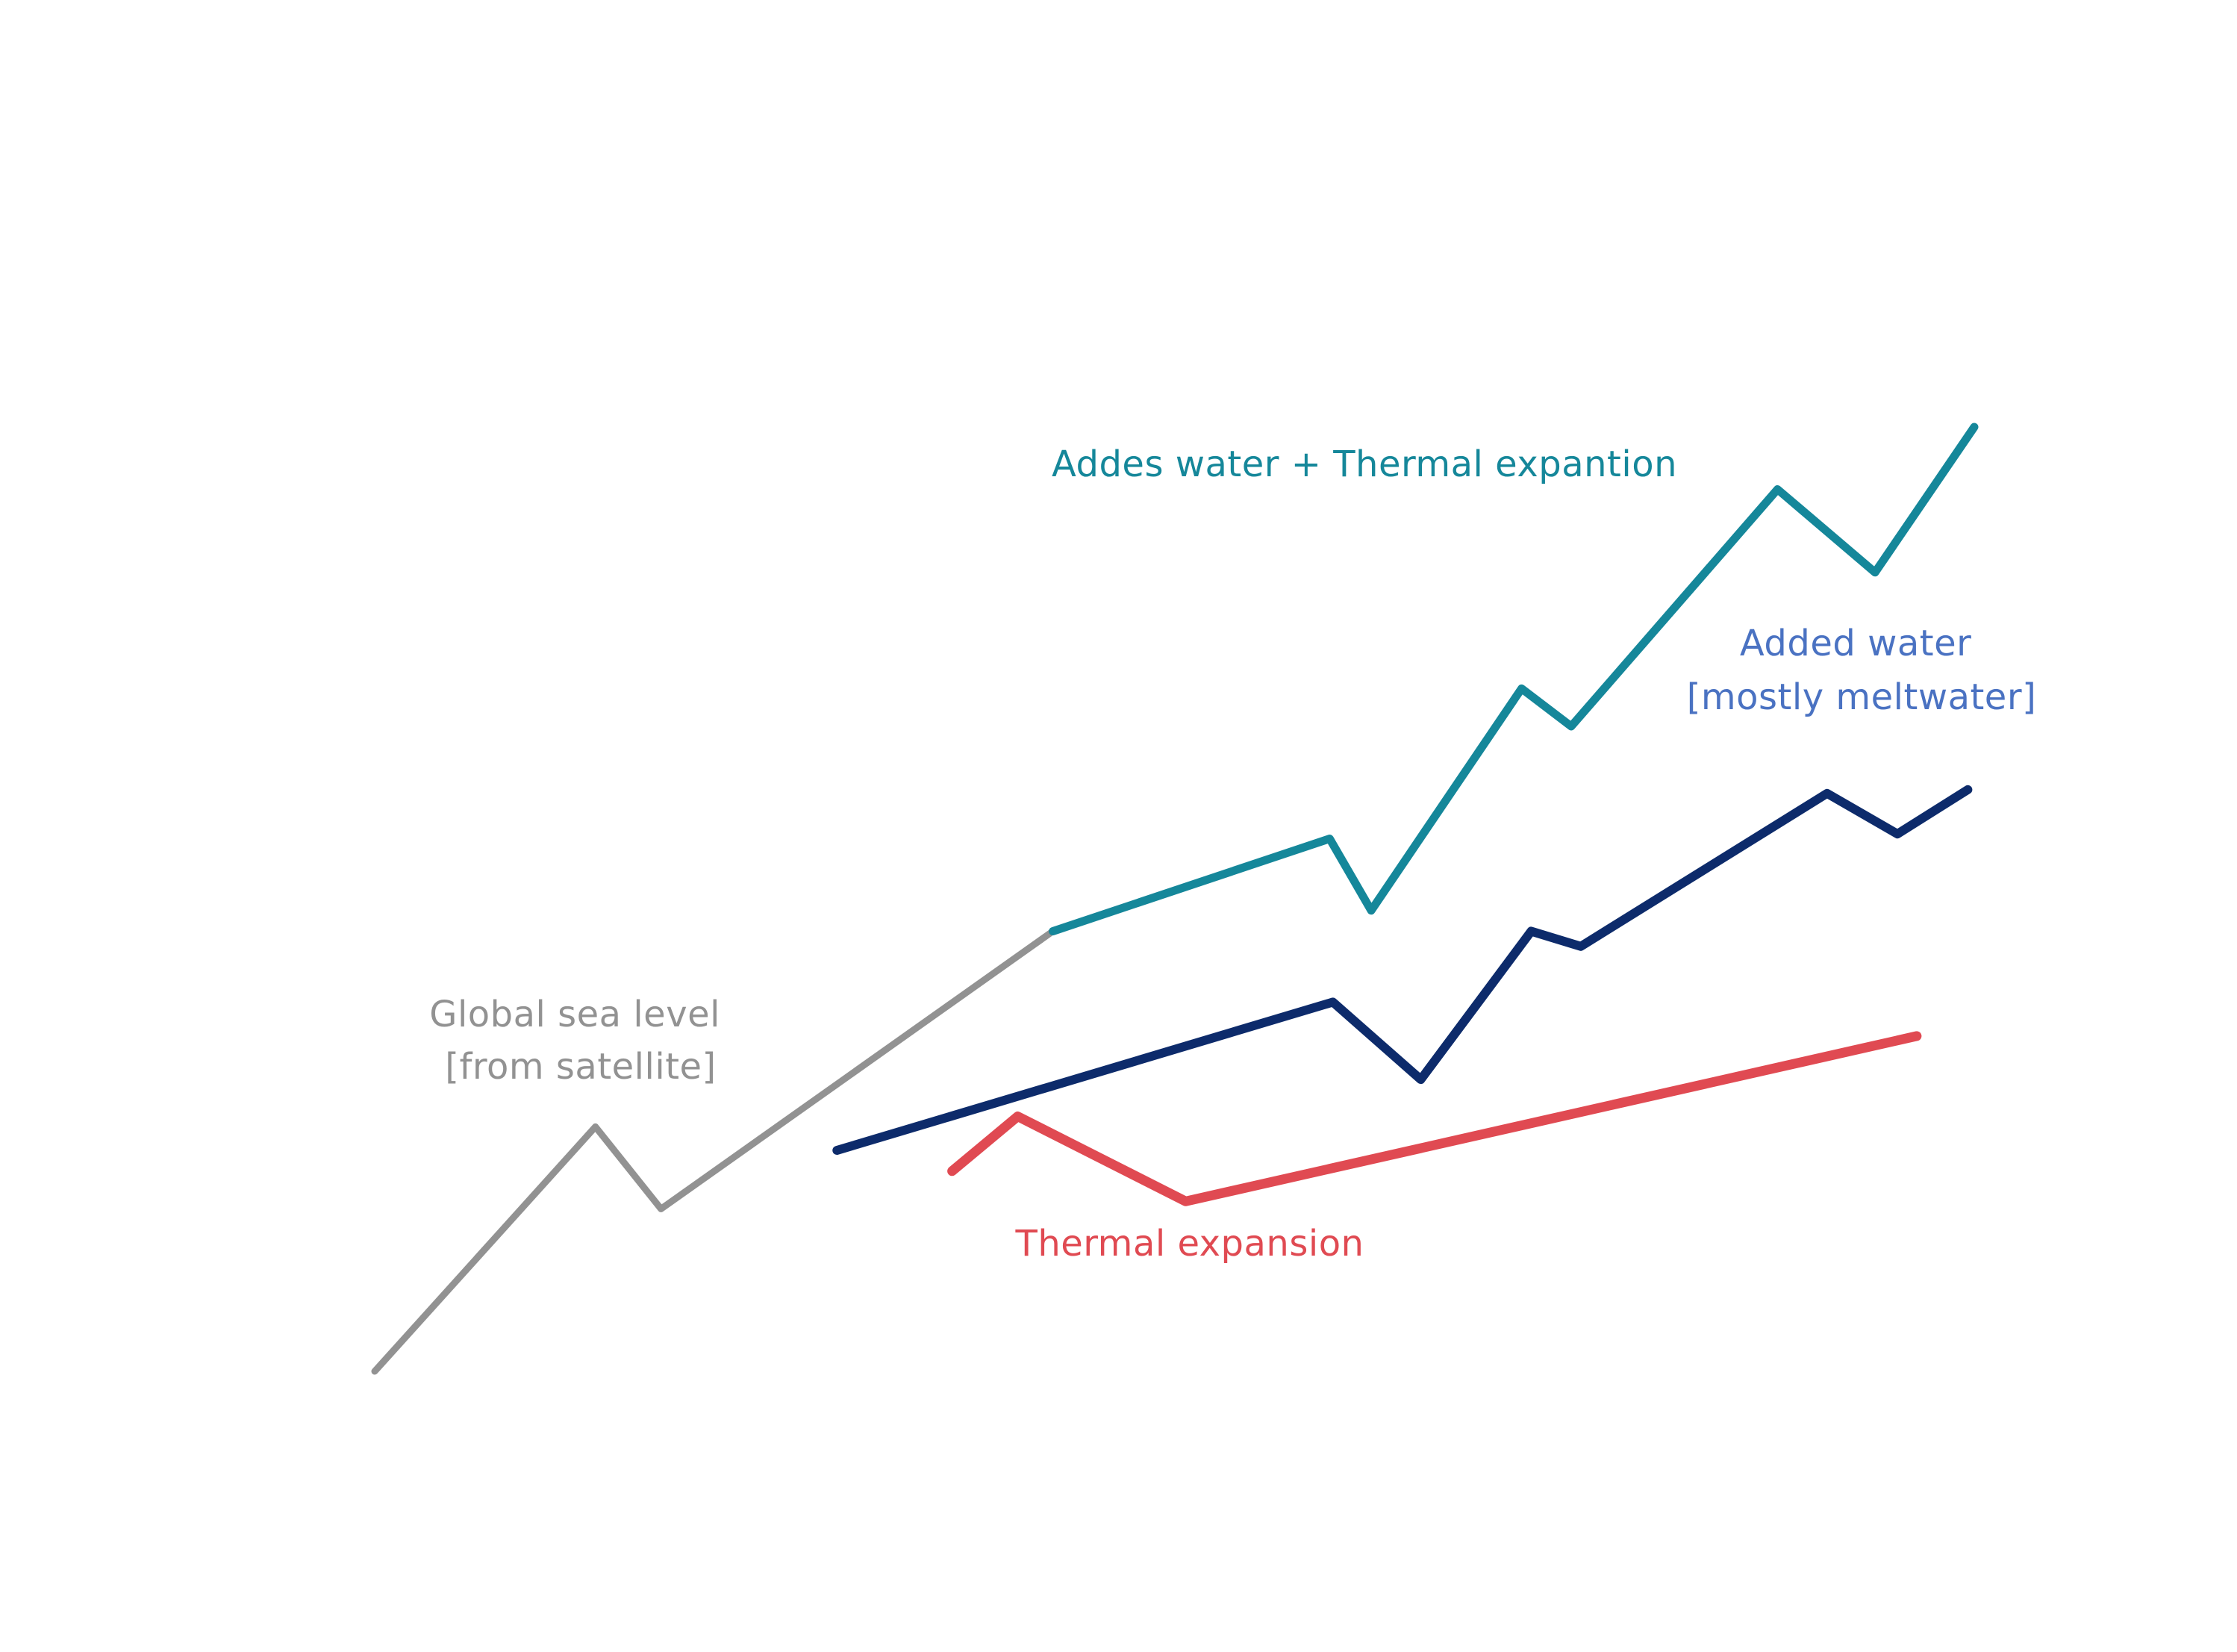 The width and height of the screenshot is (2237, 1652). What do you see at coordinates (581, 1067) in the screenshot?
I see `label-global-line-2: [from satellite]` at bounding box center [581, 1067].